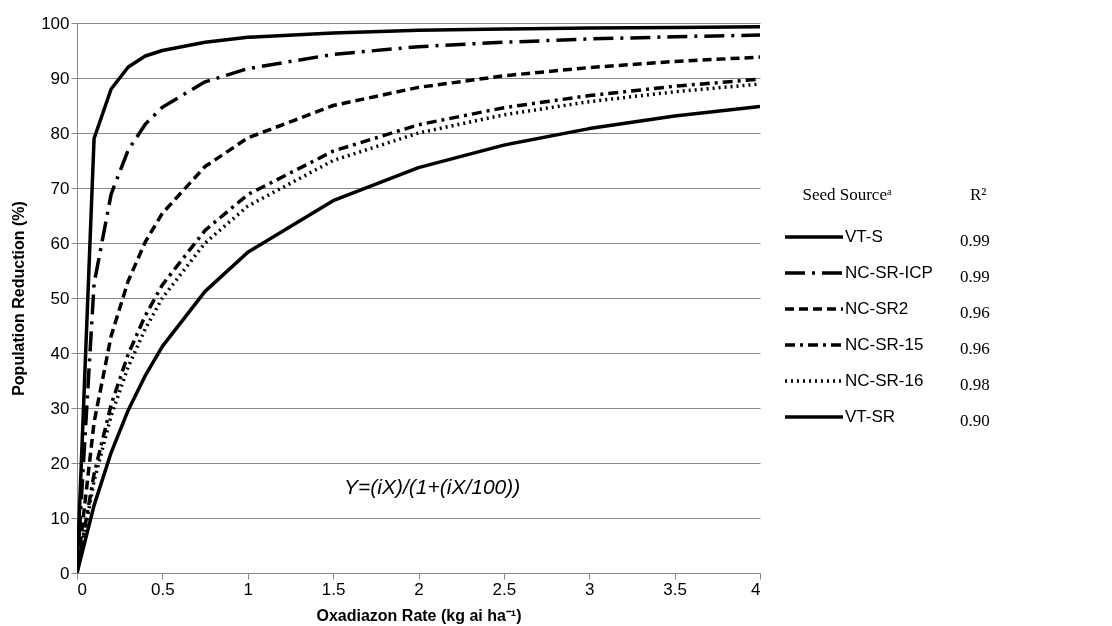 The image size is (1112, 626). Describe the element at coordinates (19, 298) in the screenshot. I see `y-axis-title: Population Reduction (%)` at that location.